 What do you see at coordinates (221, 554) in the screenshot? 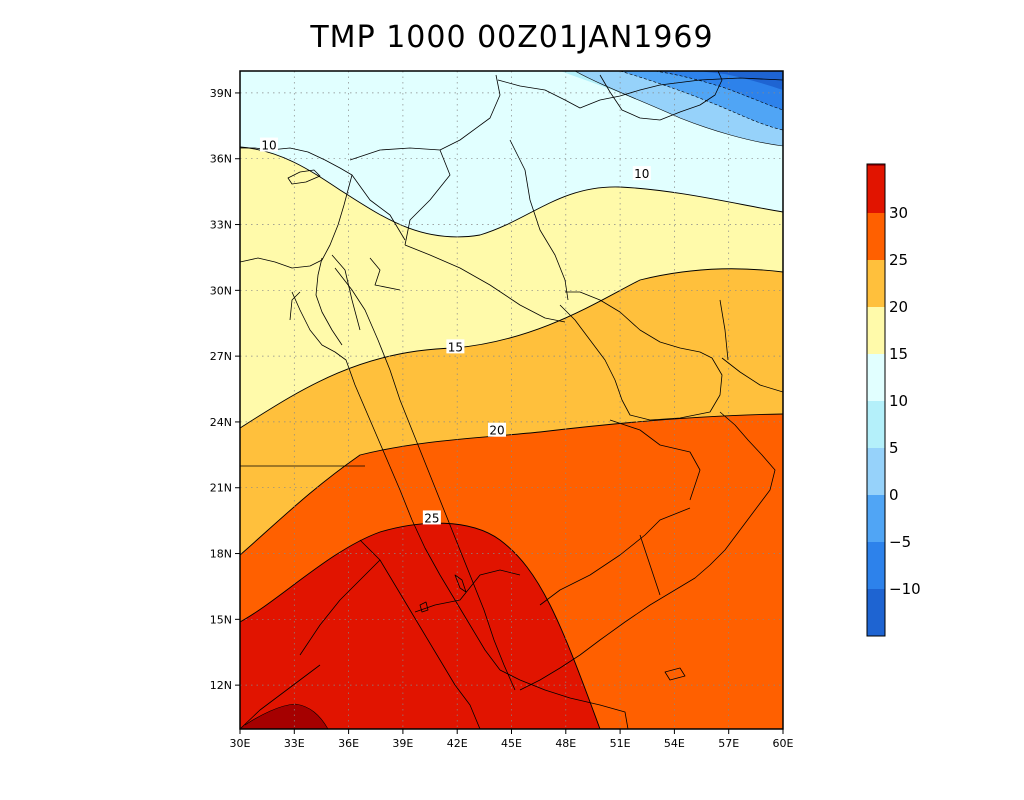
I see `y-tick-label: 18N` at bounding box center [221, 554].